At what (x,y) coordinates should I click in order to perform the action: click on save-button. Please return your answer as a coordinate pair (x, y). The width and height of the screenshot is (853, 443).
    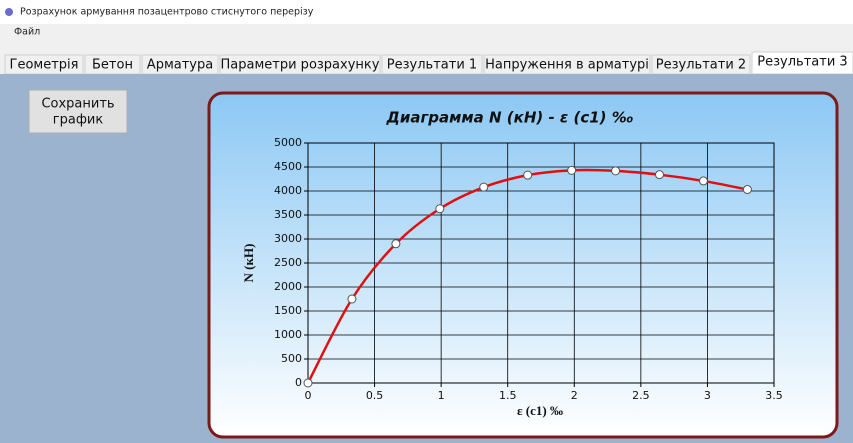
    Looking at the image, I should click on (78, 111).